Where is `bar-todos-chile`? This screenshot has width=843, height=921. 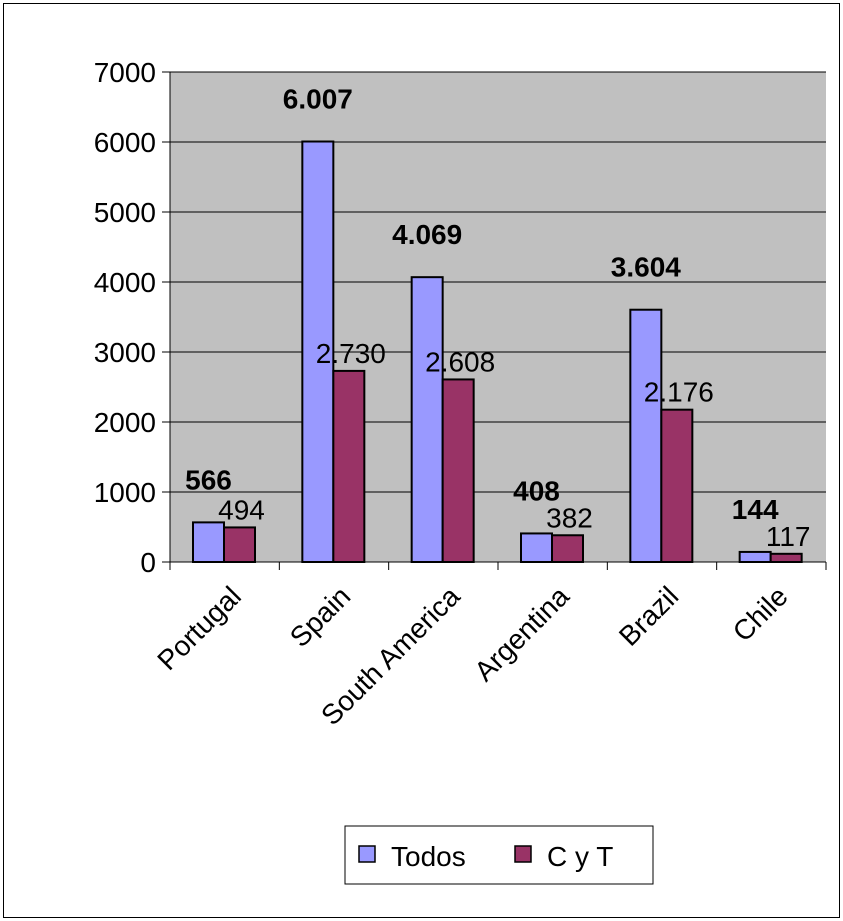 bar-todos-chile is located at coordinates (755, 556).